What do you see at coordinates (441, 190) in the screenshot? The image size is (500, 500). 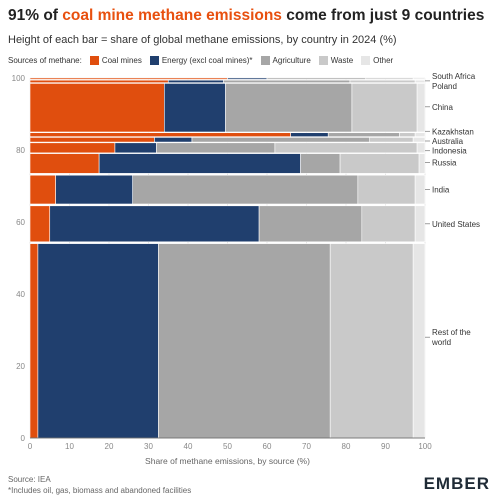 I see `country-label: India` at bounding box center [441, 190].